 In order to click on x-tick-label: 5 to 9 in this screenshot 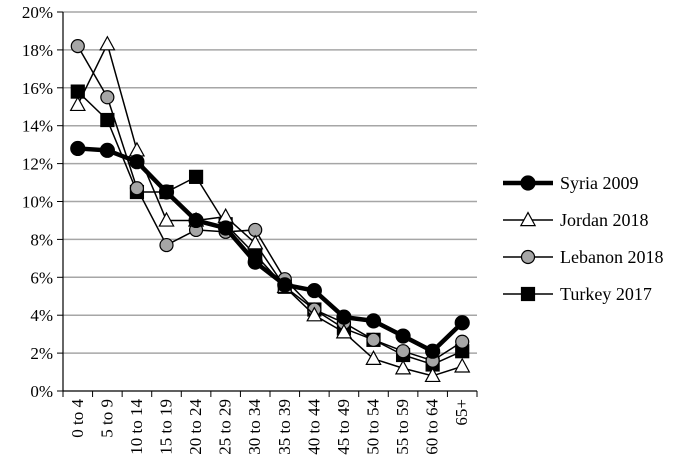, I will do `click(106, 418)`.